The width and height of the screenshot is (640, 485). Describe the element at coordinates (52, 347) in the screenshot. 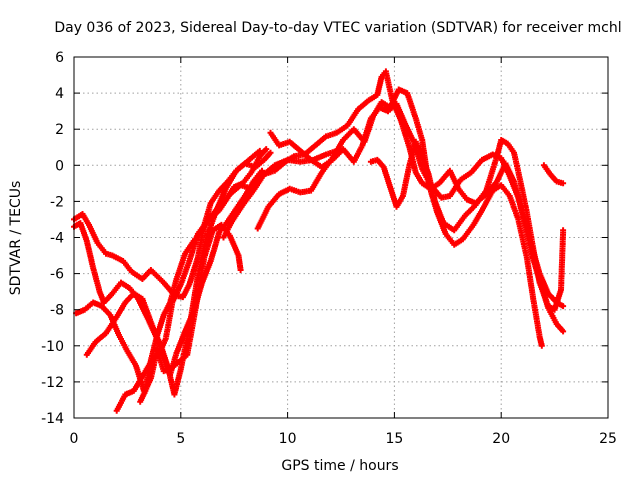

I see `y-tick-label: -10` at that location.